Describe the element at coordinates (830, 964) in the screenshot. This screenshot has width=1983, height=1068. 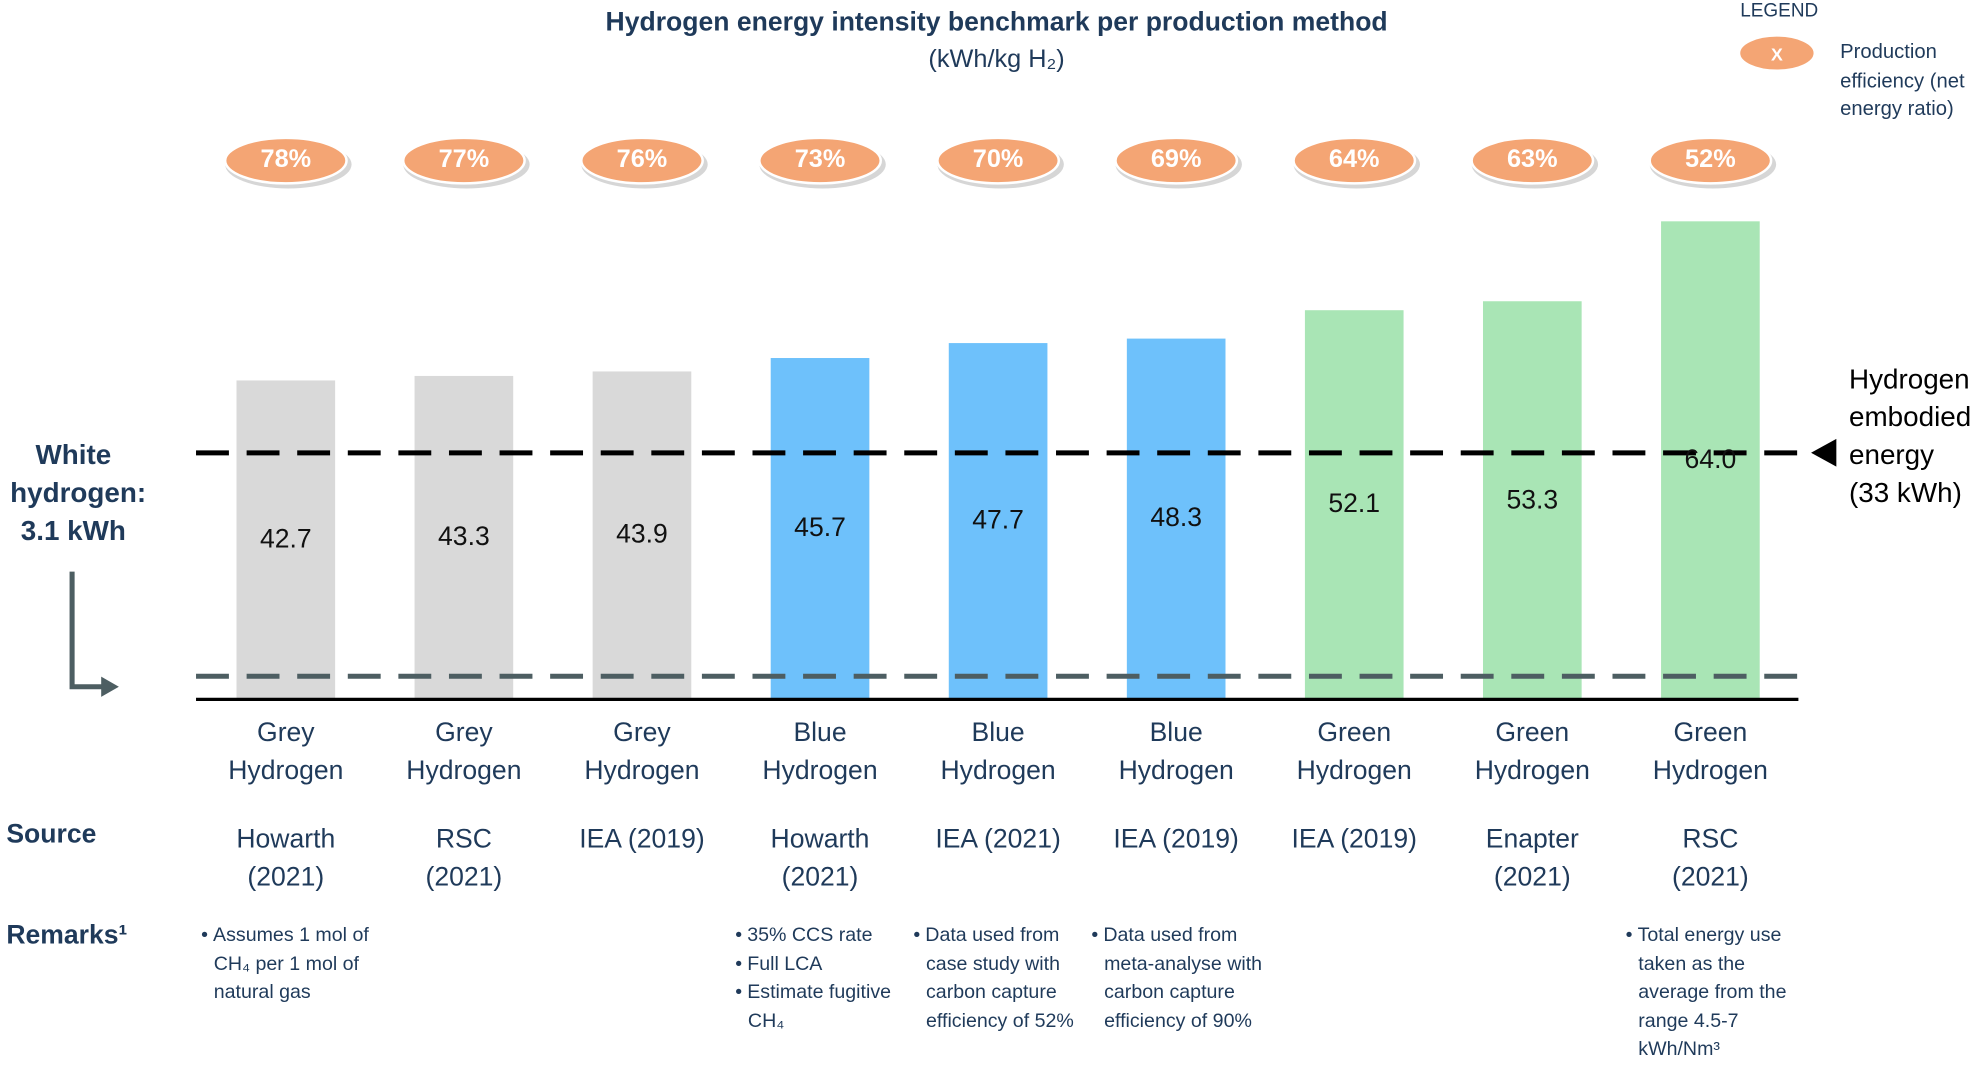
I see `remark: Full LCA` at that location.